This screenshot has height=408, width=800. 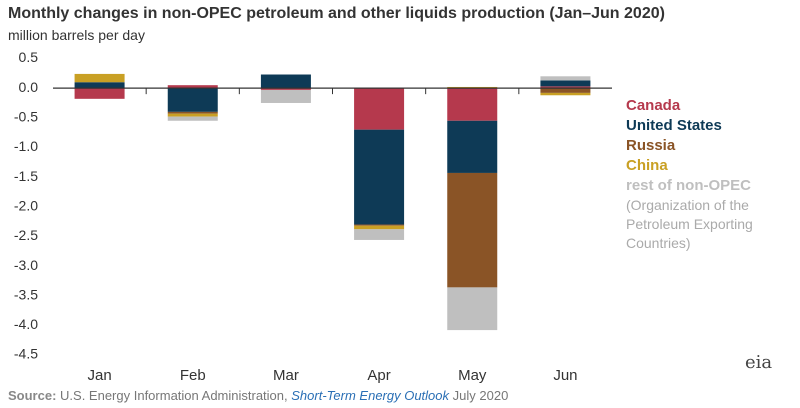 What do you see at coordinates (99, 375) in the screenshot?
I see `x-tick-label: Jan` at bounding box center [99, 375].